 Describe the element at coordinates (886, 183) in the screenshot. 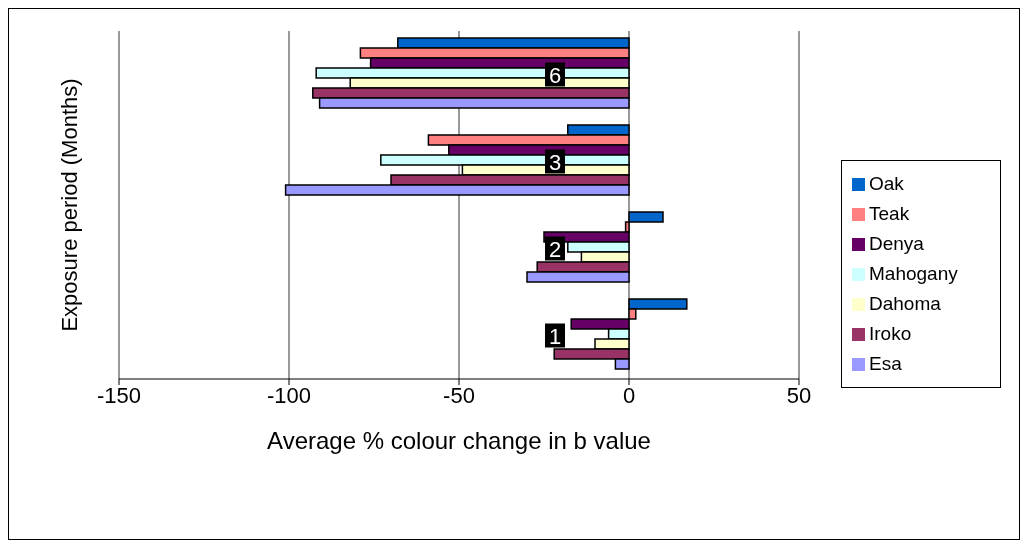

I see `legend-label: Oak` at that location.